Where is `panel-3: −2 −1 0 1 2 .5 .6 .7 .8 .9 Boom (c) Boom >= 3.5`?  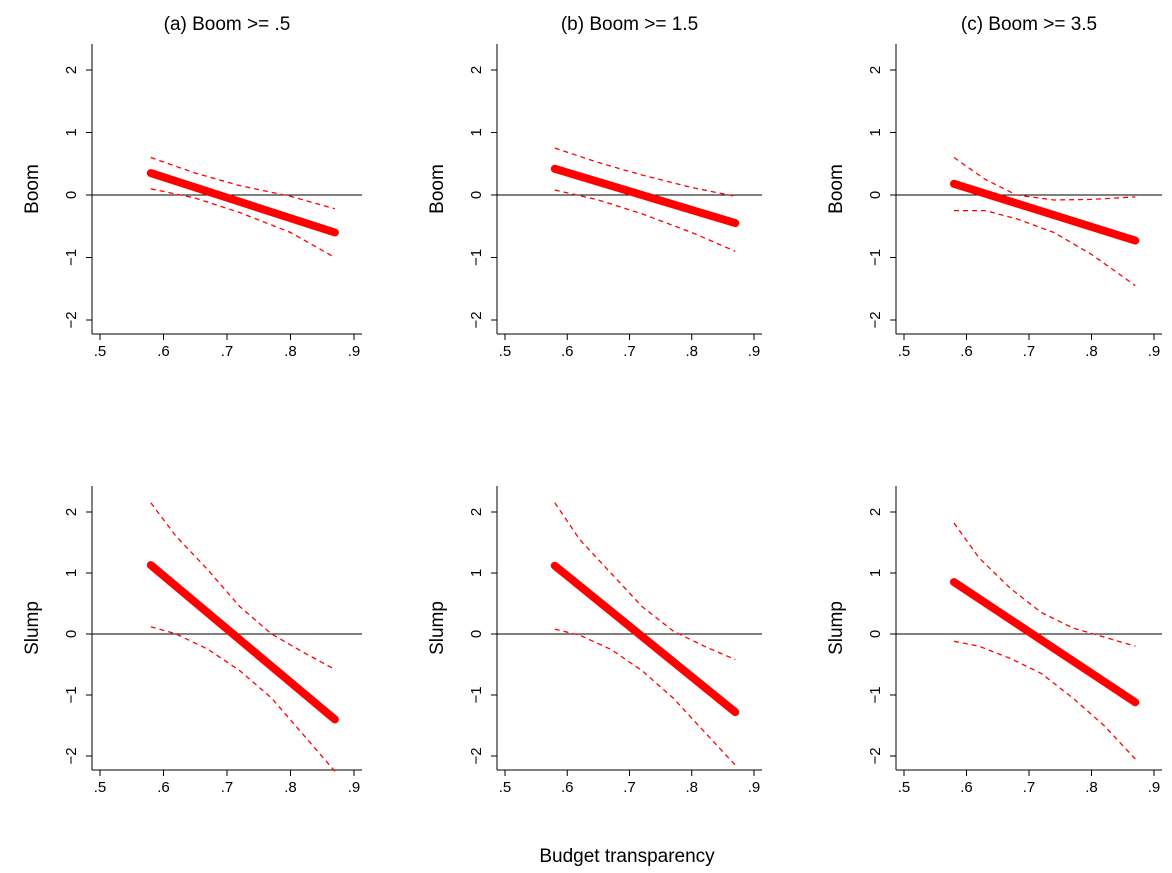
panel-3: −2 −1 0 1 2 .5 .6 .7 .8 .9 Boom (c) Boom >= 3.5 is located at coordinates (994, 187).